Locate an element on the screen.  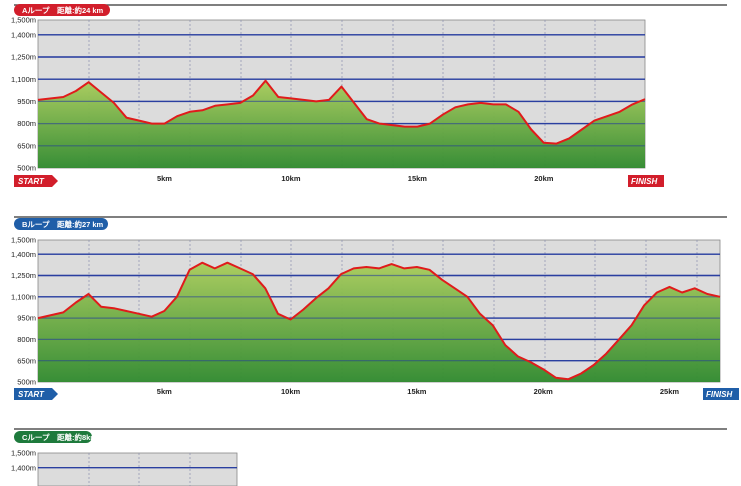
loop-badge-label: Bループ 距離:約27 km is located at coordinates (63, 224).